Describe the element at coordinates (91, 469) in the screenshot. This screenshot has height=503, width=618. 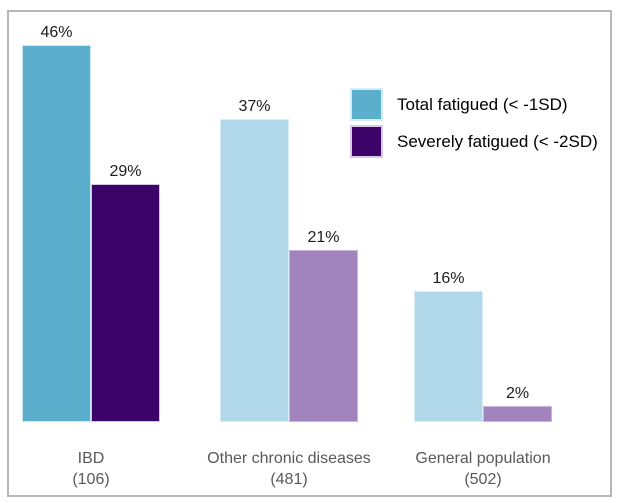
I see `category-label-ibd: IBD (106)` at that location.